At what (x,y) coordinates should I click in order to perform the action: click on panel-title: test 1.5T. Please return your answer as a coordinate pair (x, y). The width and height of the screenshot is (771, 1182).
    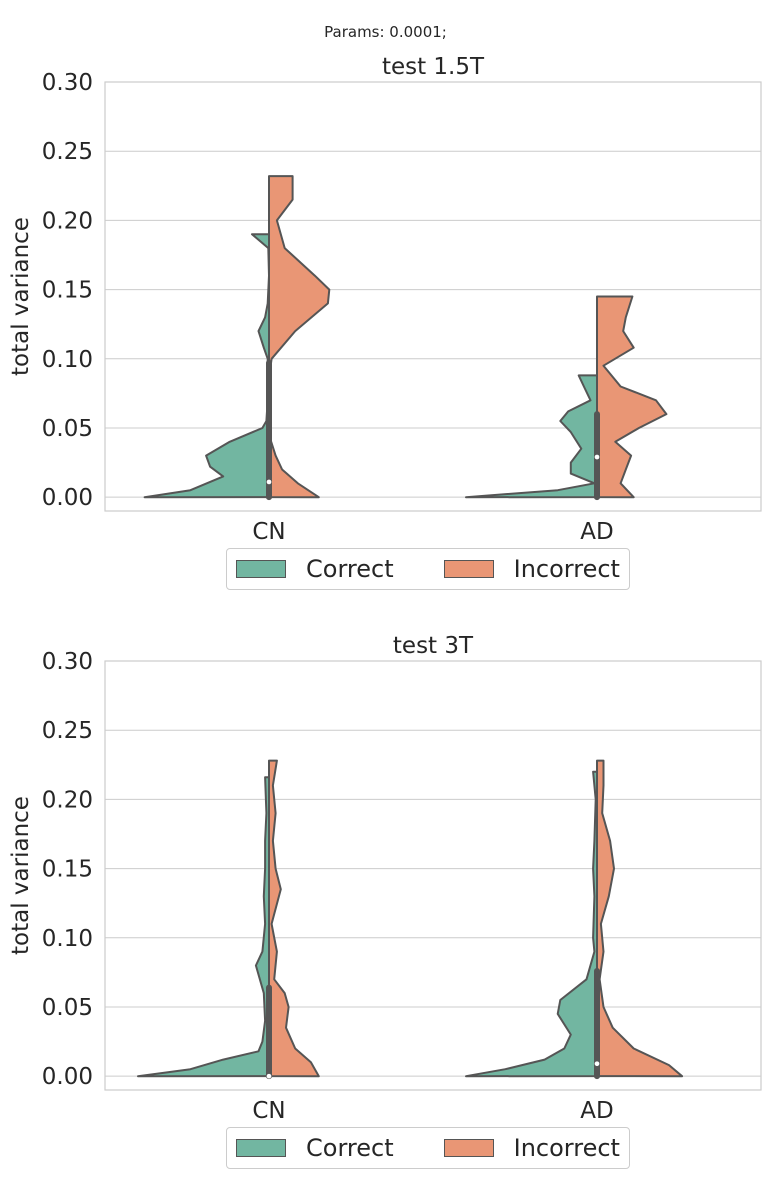
    Looking at the image, I should click on (433, 67).